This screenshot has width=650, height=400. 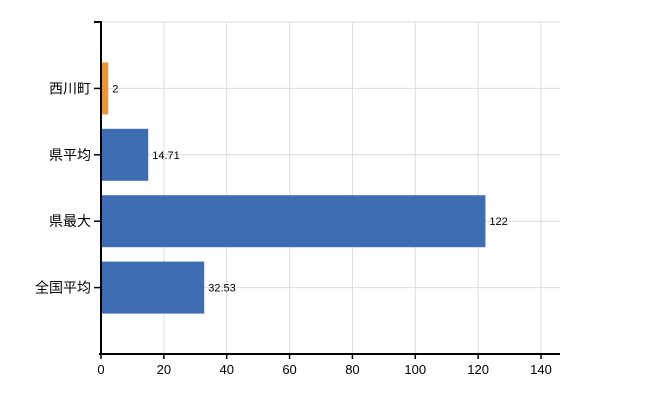 I want to click on value-label: 2, so click(x=115, y=89).